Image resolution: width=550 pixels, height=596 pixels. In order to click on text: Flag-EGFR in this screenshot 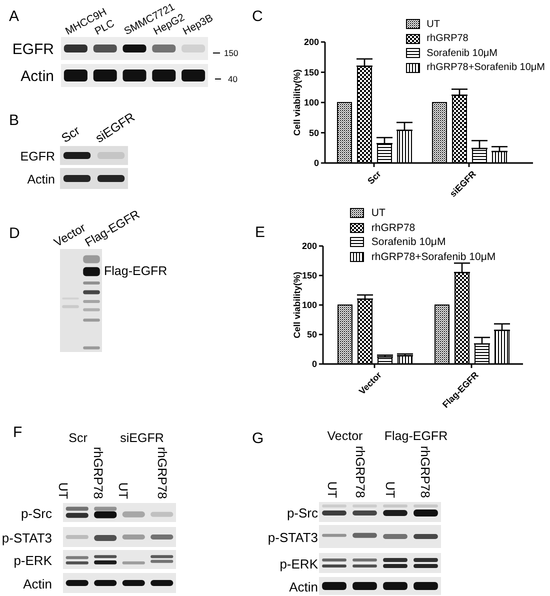, I will do `click(416, 436)`.